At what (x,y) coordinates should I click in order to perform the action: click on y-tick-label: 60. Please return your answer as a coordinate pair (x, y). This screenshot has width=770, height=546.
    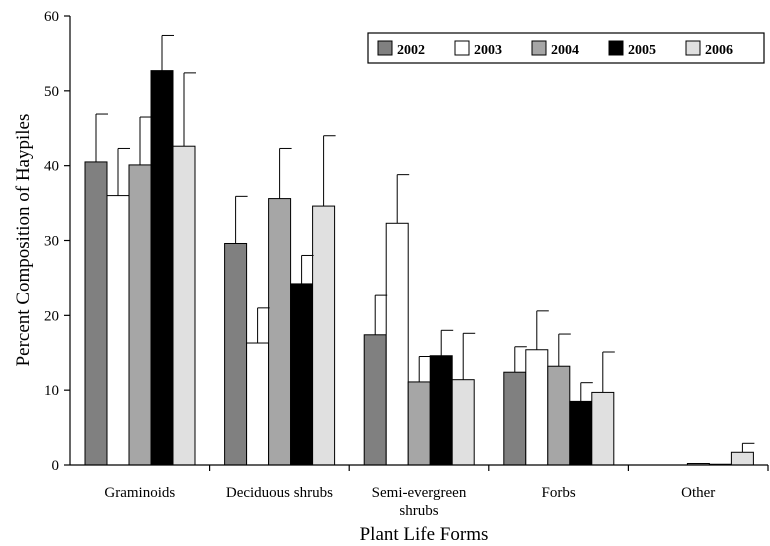
    Looking at the image, I should click on (51, 17).